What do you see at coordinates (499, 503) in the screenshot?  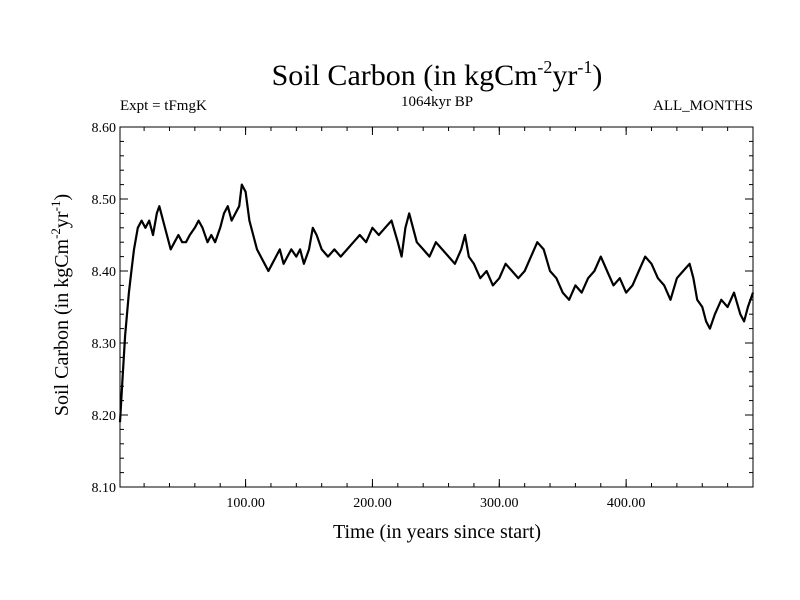 I see `x-tick-label-2: 300.00` at bounding box center [499, 503].